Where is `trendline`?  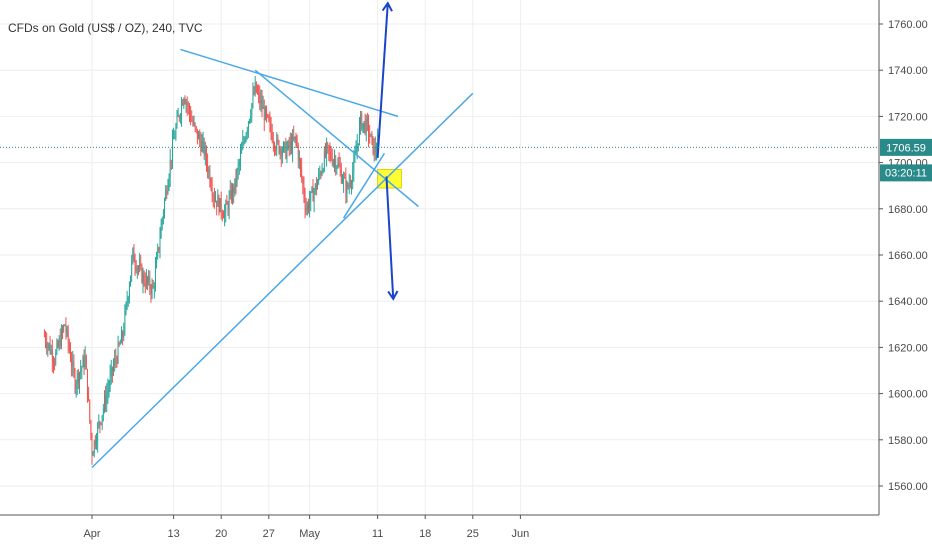
trendline is located at coordinates (364, 185).